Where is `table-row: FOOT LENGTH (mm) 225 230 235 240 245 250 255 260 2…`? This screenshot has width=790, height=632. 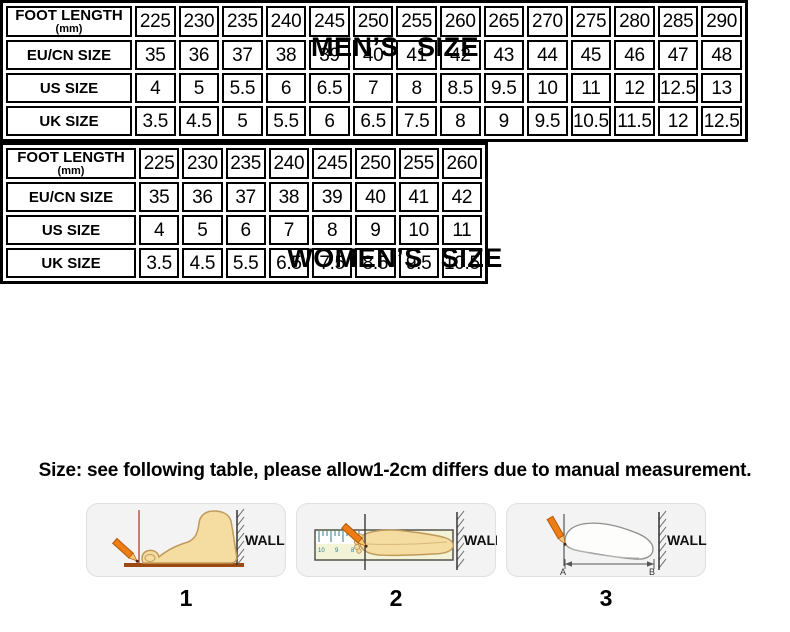 table-row: FOOT LENGTH (mm) 225 230 235 240 245 250 255 260 2… is located at coordinates (374, 21).